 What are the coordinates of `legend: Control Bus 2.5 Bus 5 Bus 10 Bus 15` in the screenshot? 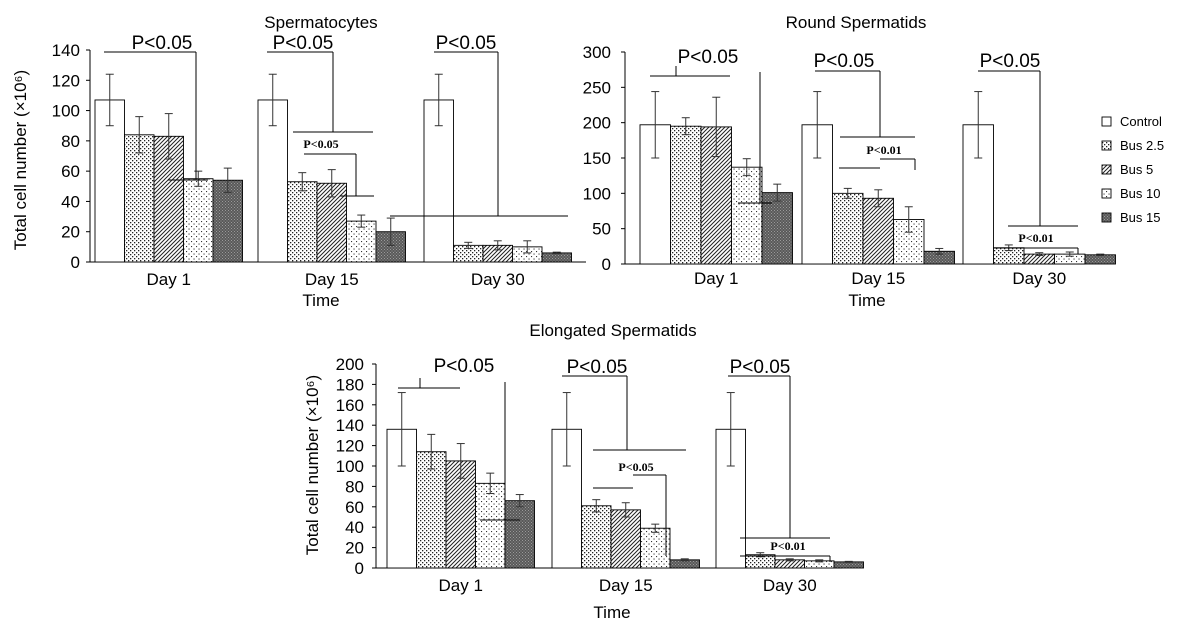 It's located at (1132, 169).